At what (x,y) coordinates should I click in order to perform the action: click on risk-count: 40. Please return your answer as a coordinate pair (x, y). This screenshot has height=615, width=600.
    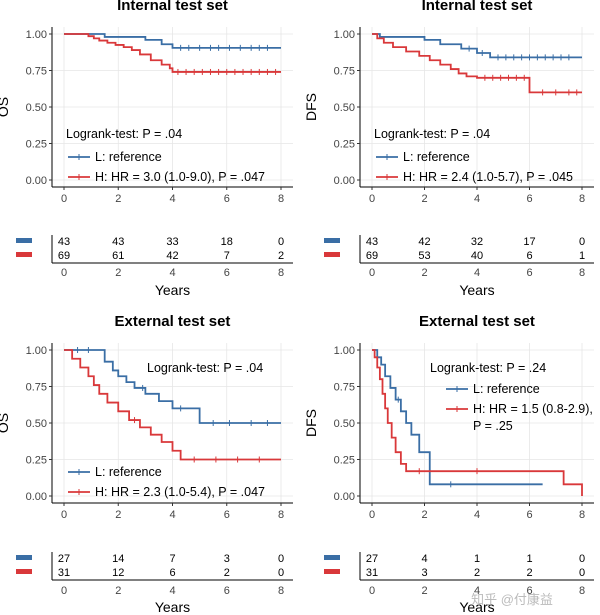
    Looking at the image, I should click on (477, 256).